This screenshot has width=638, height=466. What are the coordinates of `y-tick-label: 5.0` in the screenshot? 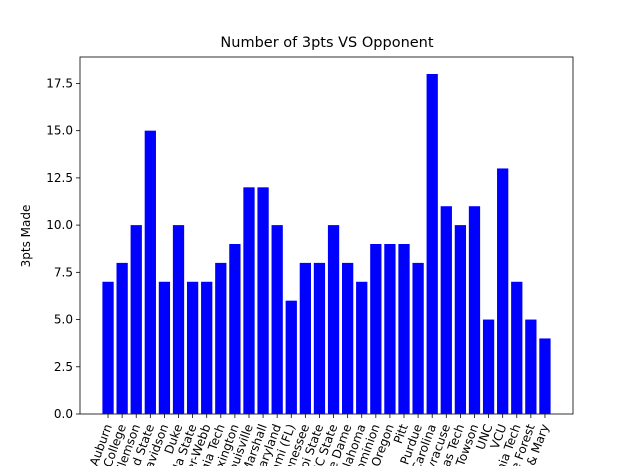 It's located at (63, 320).